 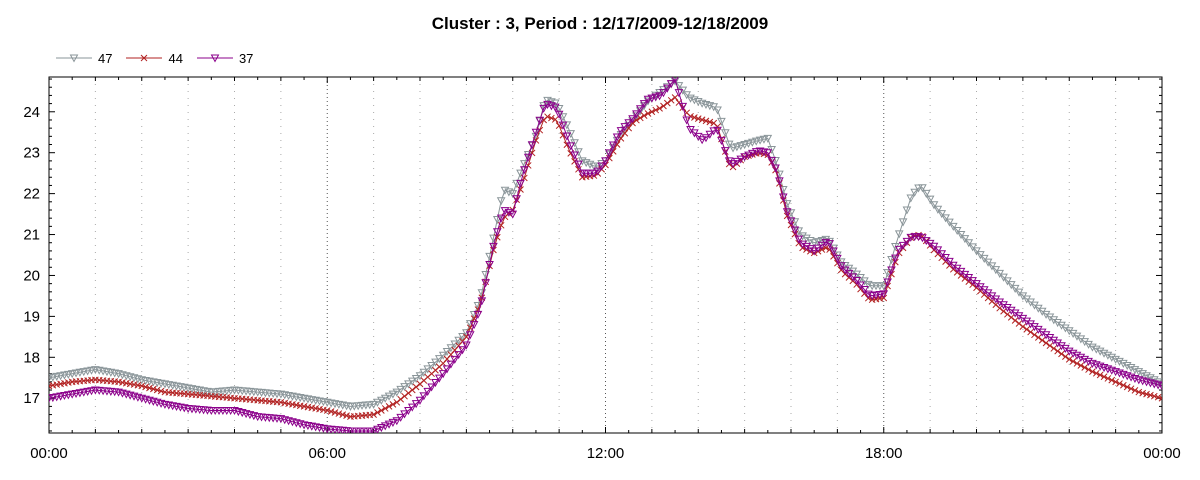 I want to click on y-tick-label: 24, so click(x=31, y=112).